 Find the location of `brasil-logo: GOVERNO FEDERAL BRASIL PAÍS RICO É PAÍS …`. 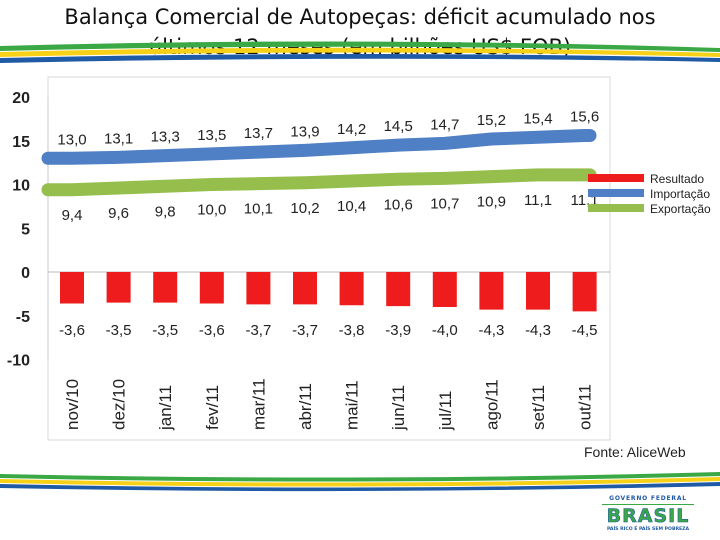

brasil-logo: GOVERNO FEDERAL BRASIL PAÍS RICO É PAÍS … is located at coordinates (648, 513).